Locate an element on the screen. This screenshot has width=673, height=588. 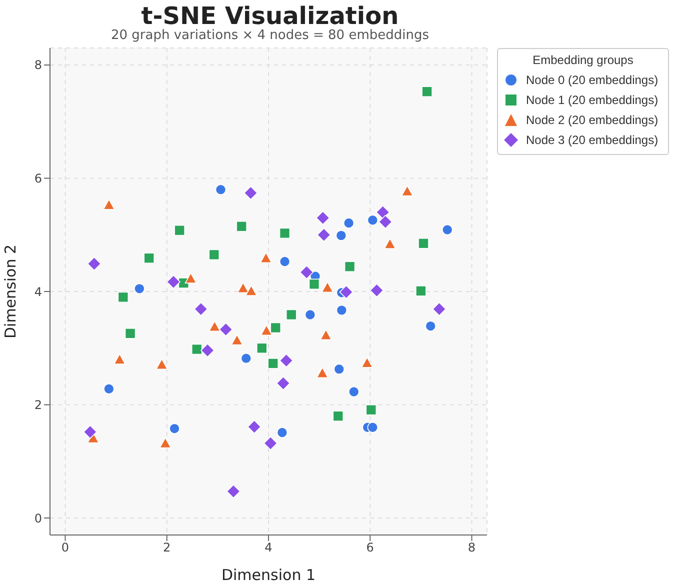
chart-title: t-SNE Visualization is located at coordinates (270, 16).